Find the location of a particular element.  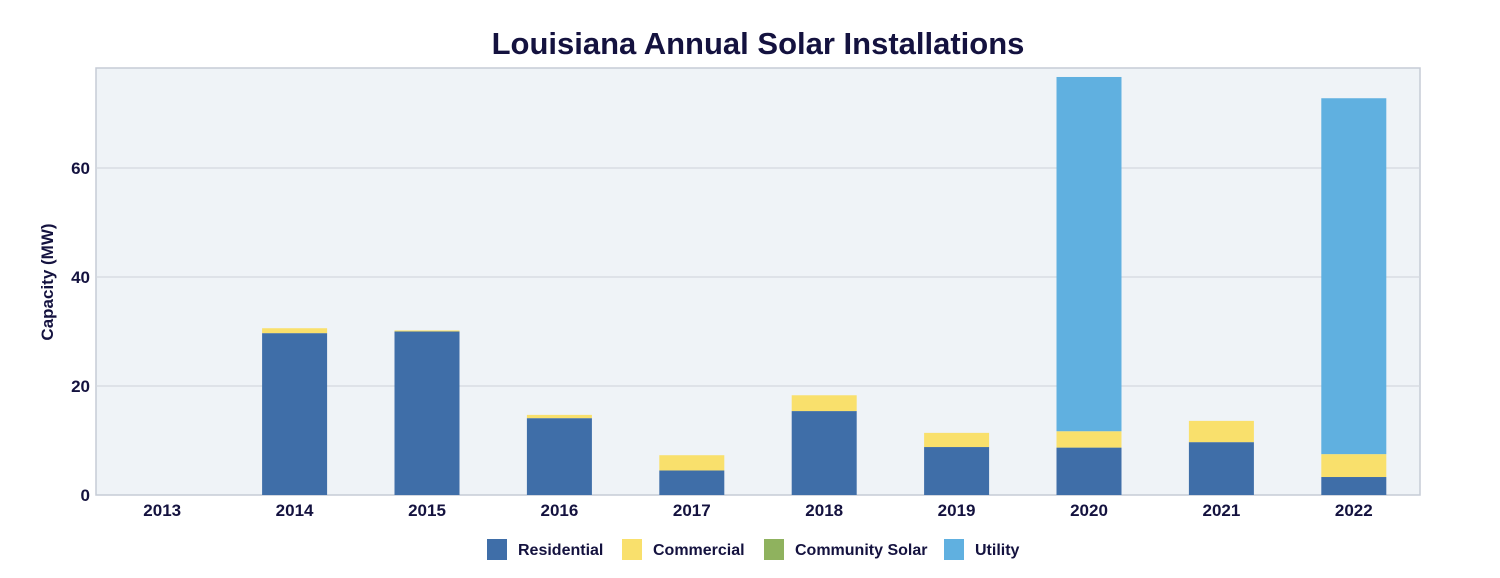

bar-utility-2022 is located at coordinates (1354, 276).